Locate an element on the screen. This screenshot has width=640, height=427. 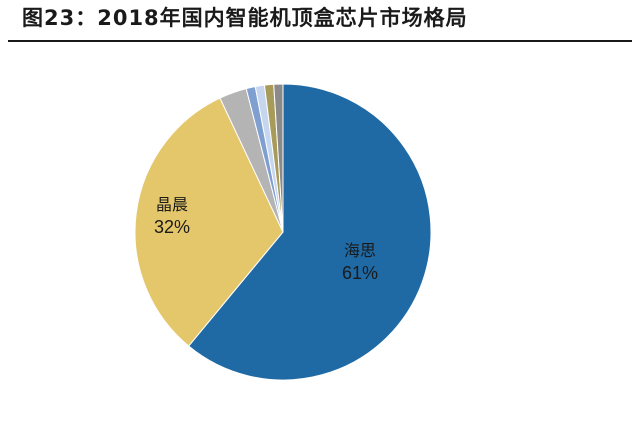
slice-name-jingchen: 晶晨 is located at coordinates (171, 204).